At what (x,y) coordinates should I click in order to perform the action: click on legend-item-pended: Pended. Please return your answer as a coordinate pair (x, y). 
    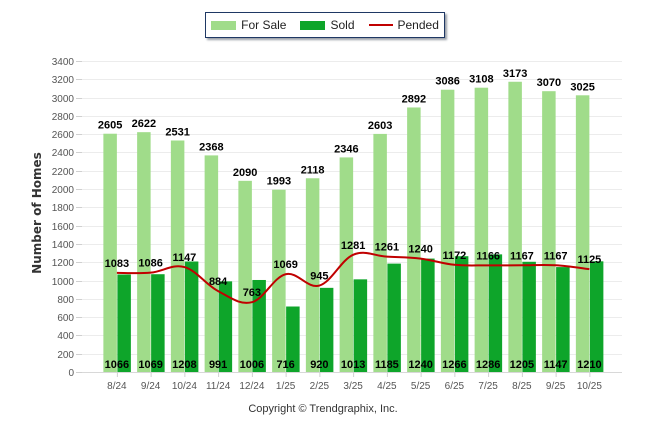
    Looking at the image, I should click on (403, 25).